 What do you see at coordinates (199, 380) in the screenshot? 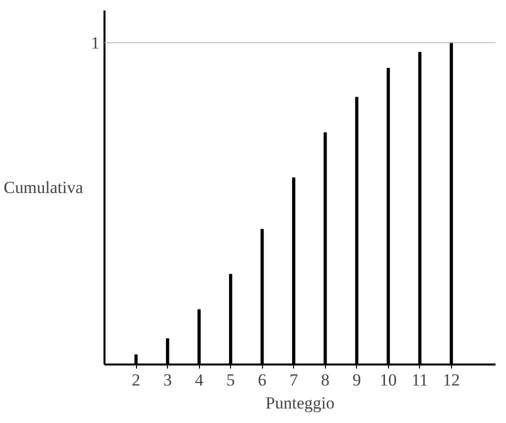
I see `x-tick-label: 4` at bounding box center [199, 380].